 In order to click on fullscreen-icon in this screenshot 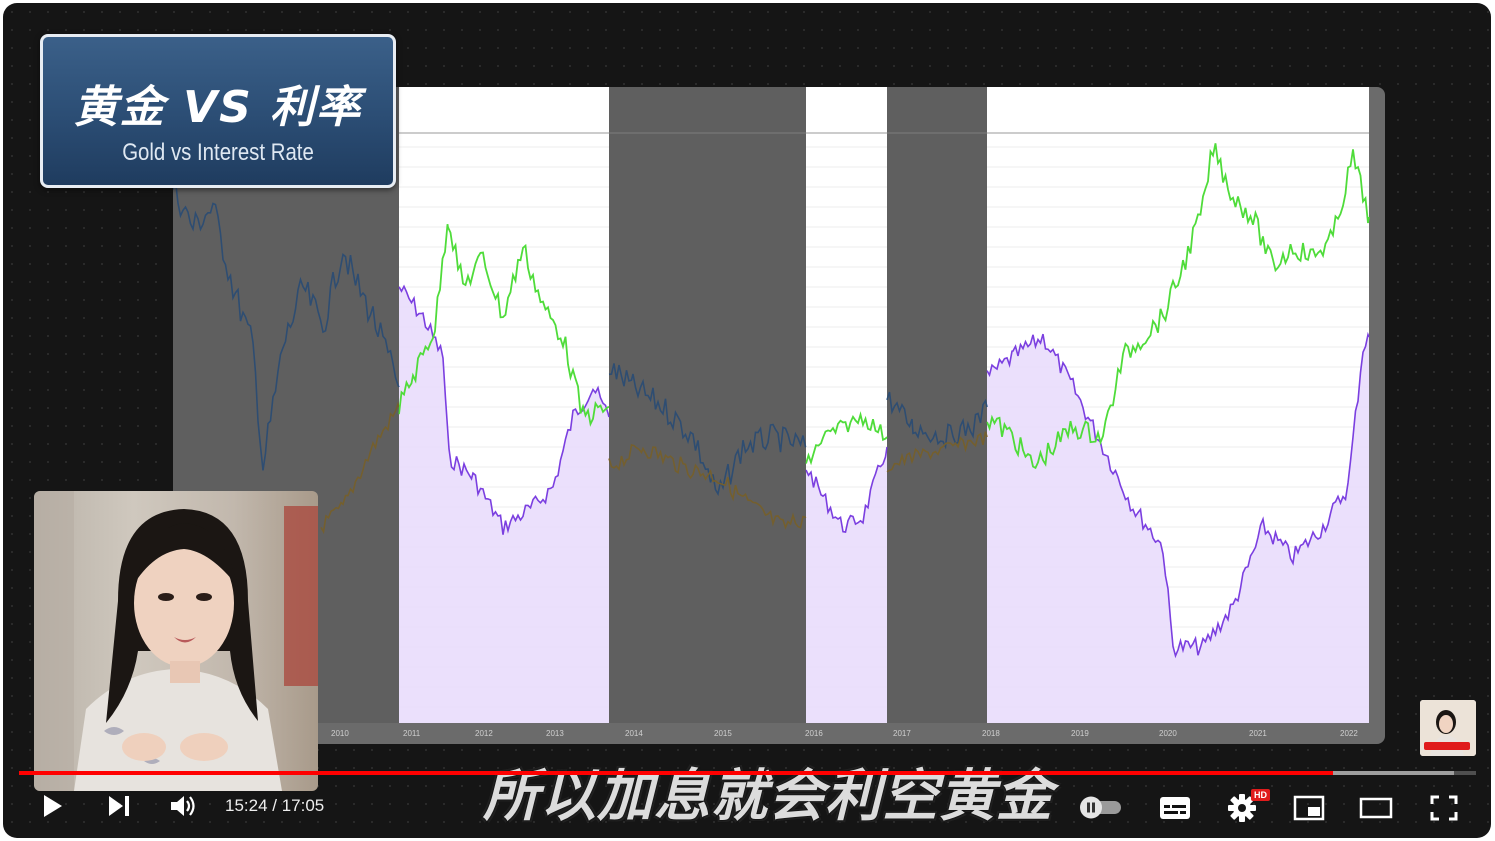, I will do `click(1444, 808)`.